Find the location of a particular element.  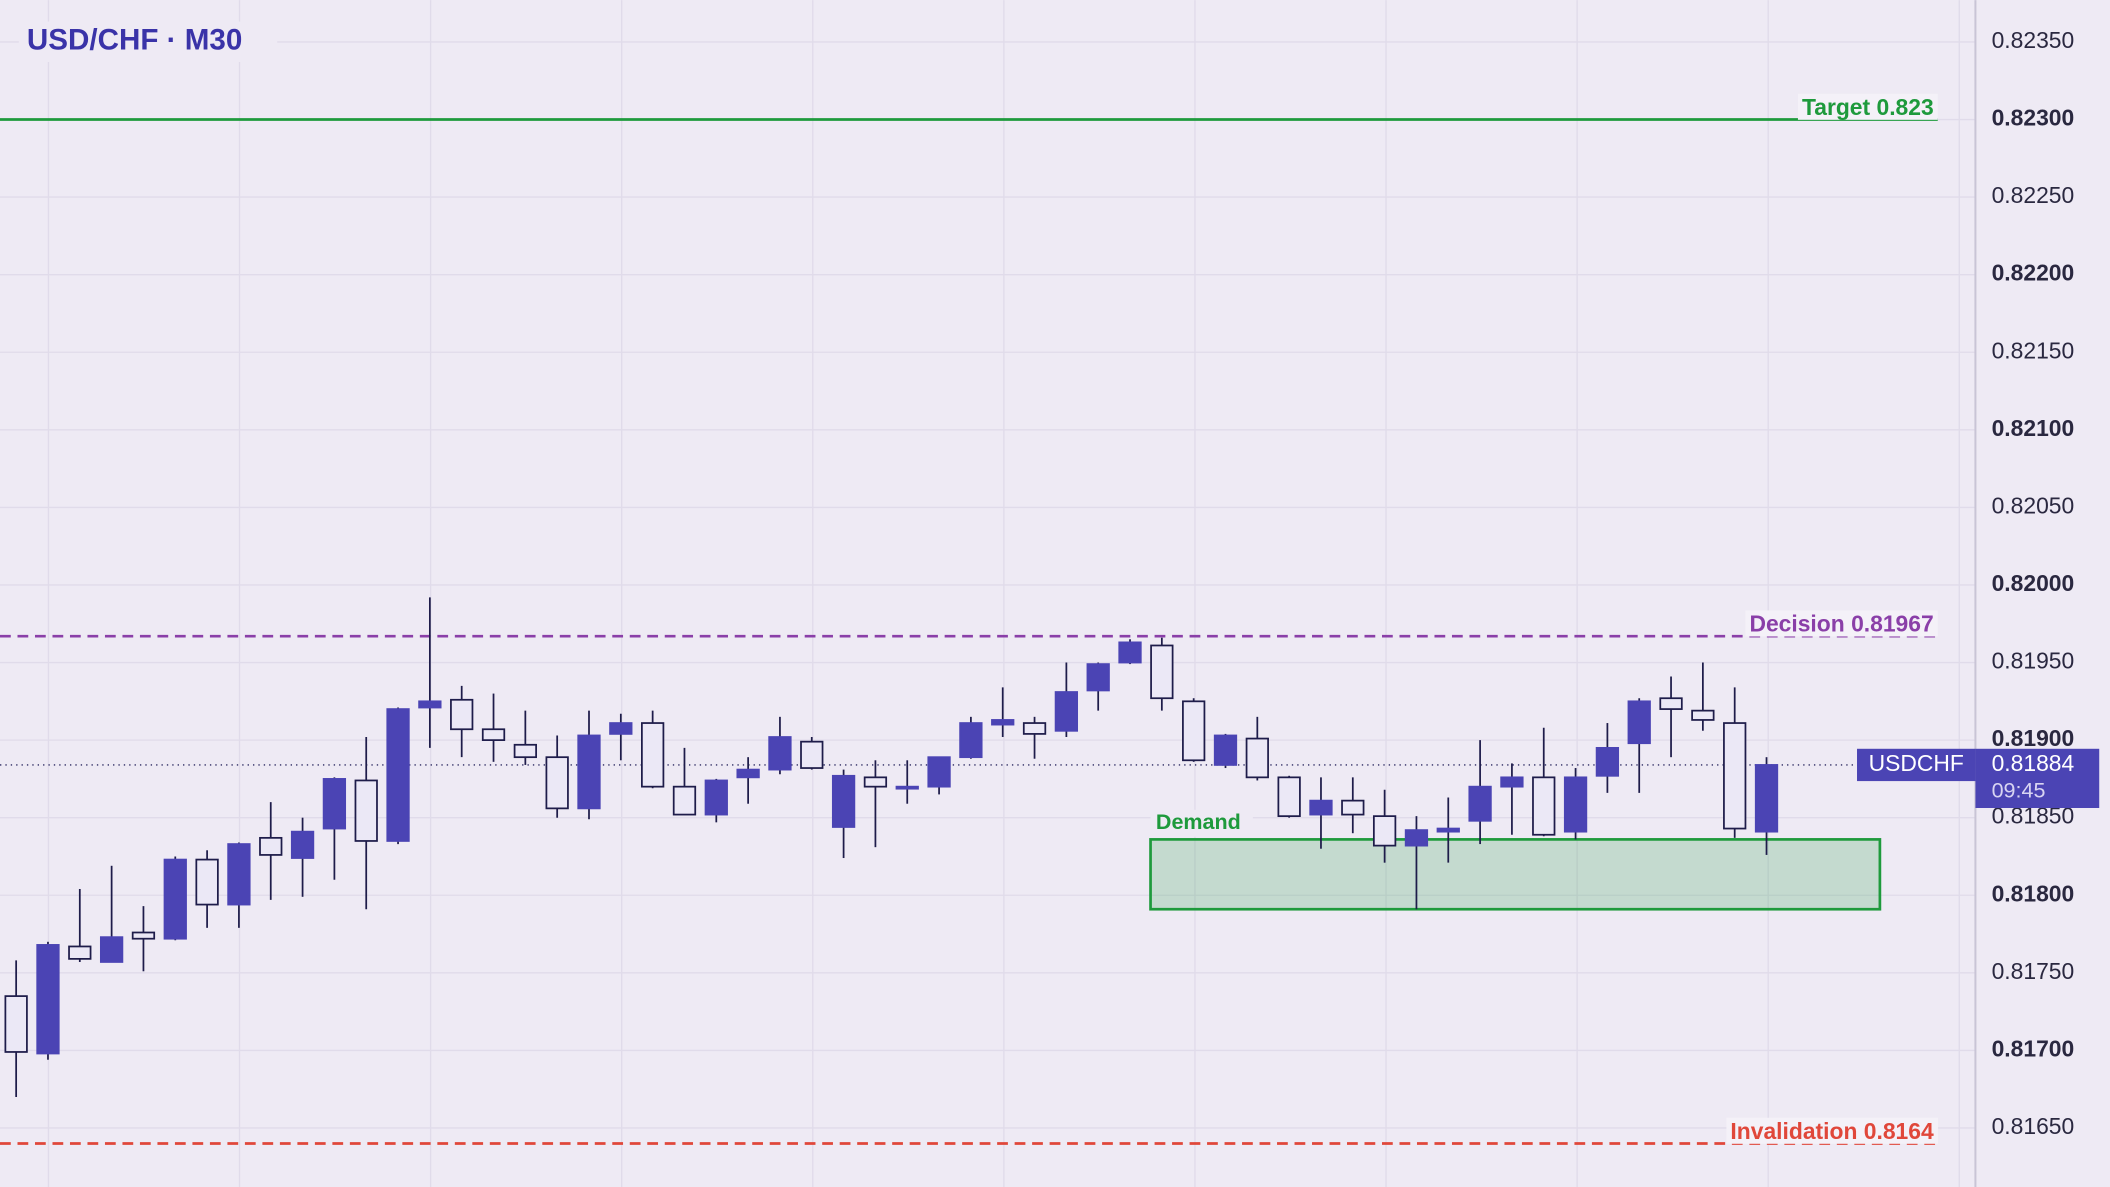

symbol-tag is located at coordinates (1916, 765).